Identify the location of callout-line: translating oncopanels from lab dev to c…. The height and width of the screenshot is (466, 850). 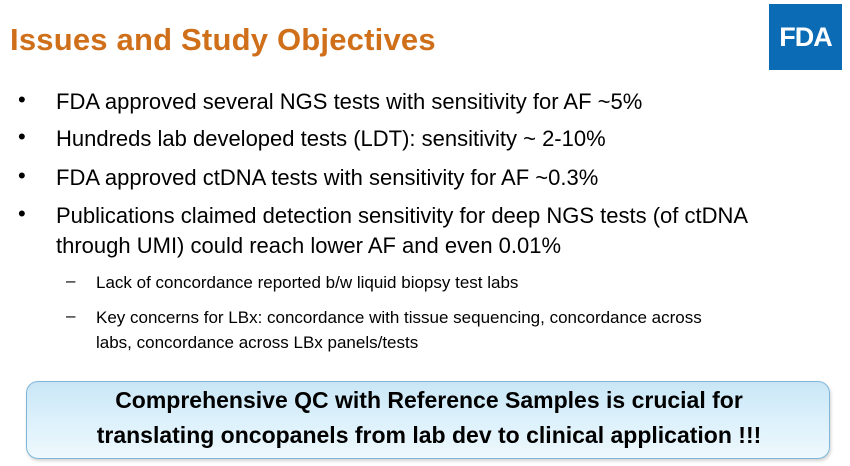
(429, 435).